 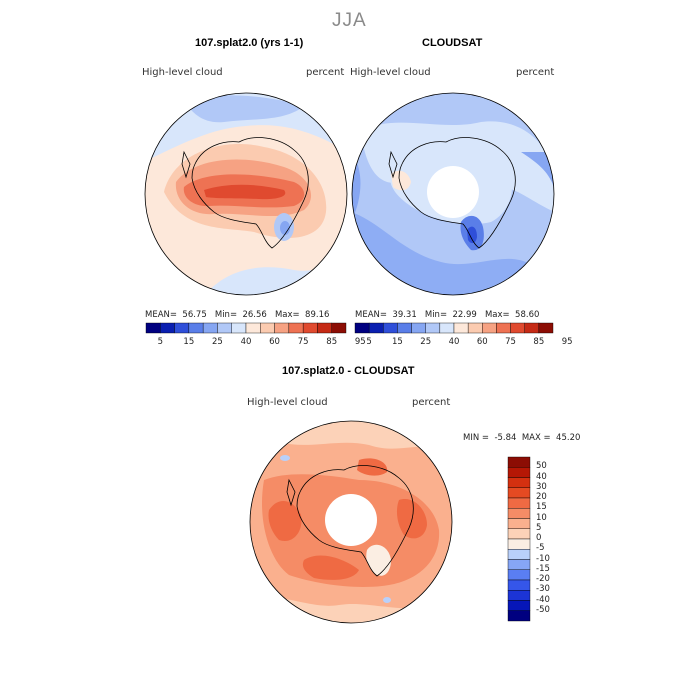 What do you see at coordinates (497, 315) in the screenshot?
I see `panel2-max-label: Max=` at bounding box center [497, 315].